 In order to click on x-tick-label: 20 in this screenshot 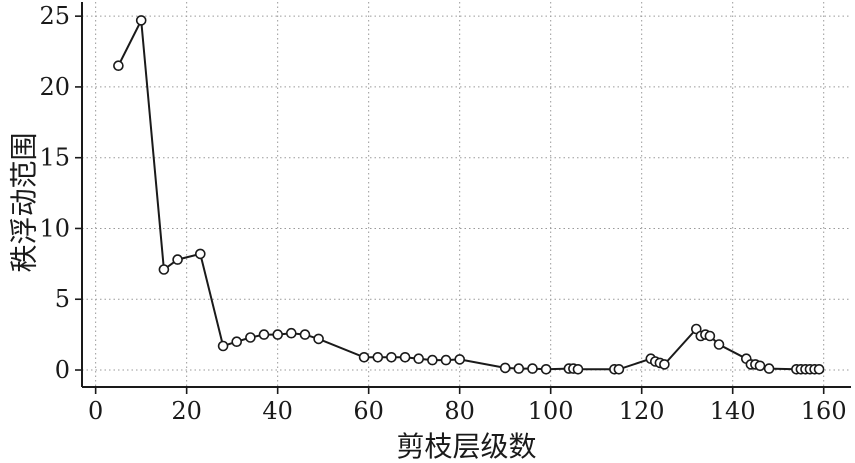, I will do `click(186, 411)`.